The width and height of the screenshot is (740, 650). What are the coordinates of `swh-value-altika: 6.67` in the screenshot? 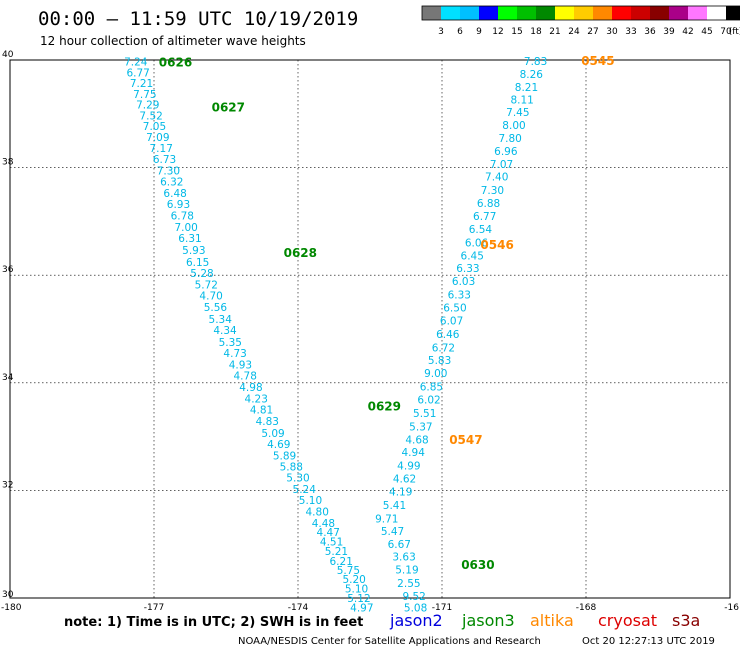 It's located at (399, 545).